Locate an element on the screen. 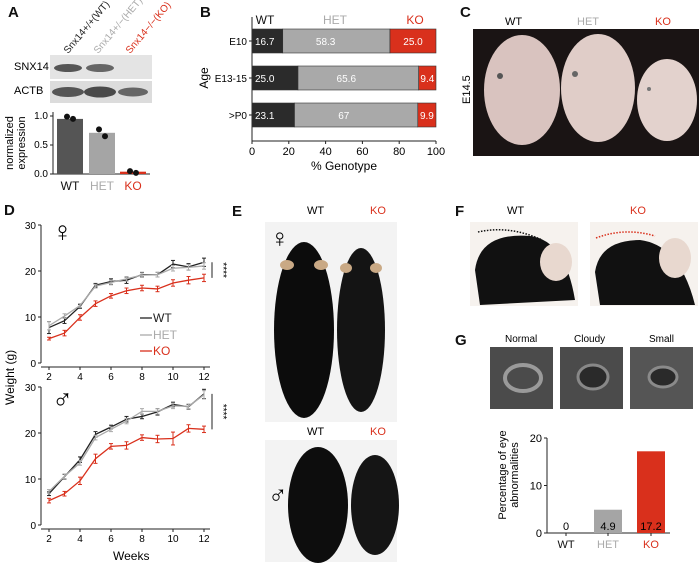  y-tick-label: 1.0 is located at coordinates (41, 116).